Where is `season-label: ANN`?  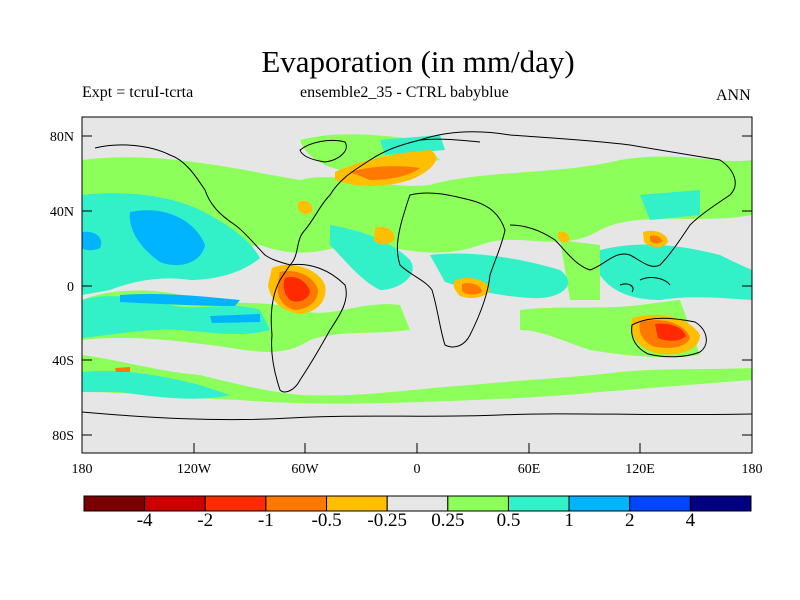 season-label: ANN is located at coordinates (733, 95).